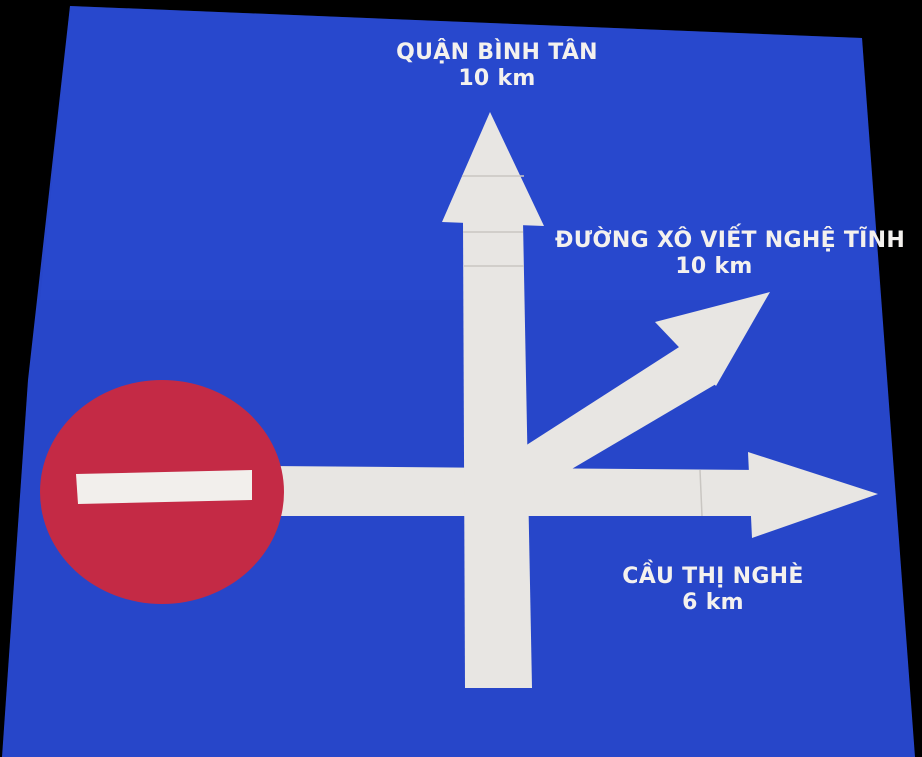 This screenshot has width=922, height=757. Describe the element at coordinates (714, 267) in the screenshot. I see `destination-northeast-distance: 10 km` at that location.